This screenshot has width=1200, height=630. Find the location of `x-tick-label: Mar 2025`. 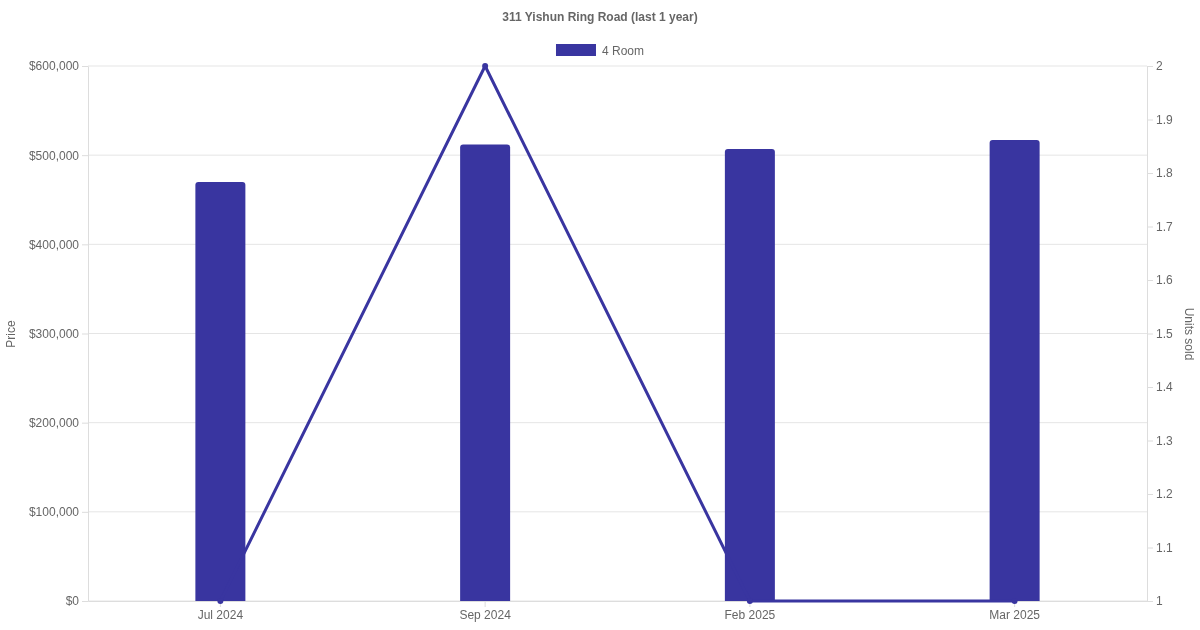

x-tick-label: Mar 2025 is located at coordinates (1015, 614).